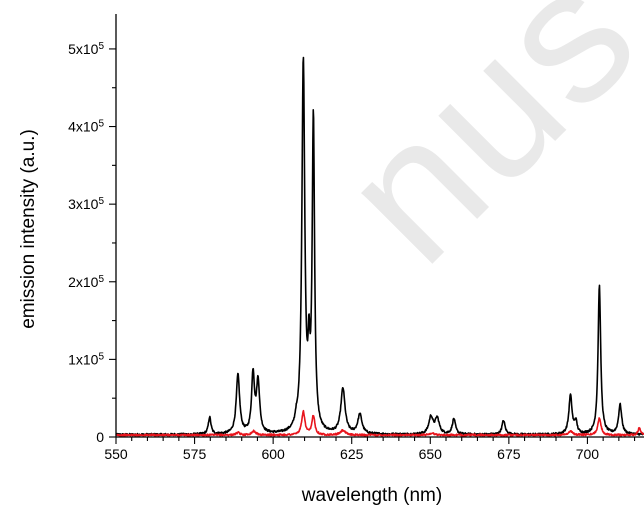 This screenshot has height=517, width=644. What do you see at coordinates (86, 48) in the screenshot?
I see `y-tick-label: 5x10⁵` at bounding box center [86, 48].